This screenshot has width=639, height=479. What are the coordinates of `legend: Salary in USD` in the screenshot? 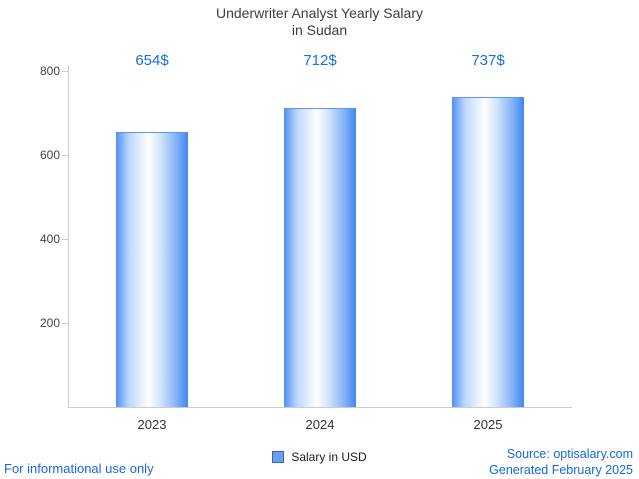 It's located at (319, 457).